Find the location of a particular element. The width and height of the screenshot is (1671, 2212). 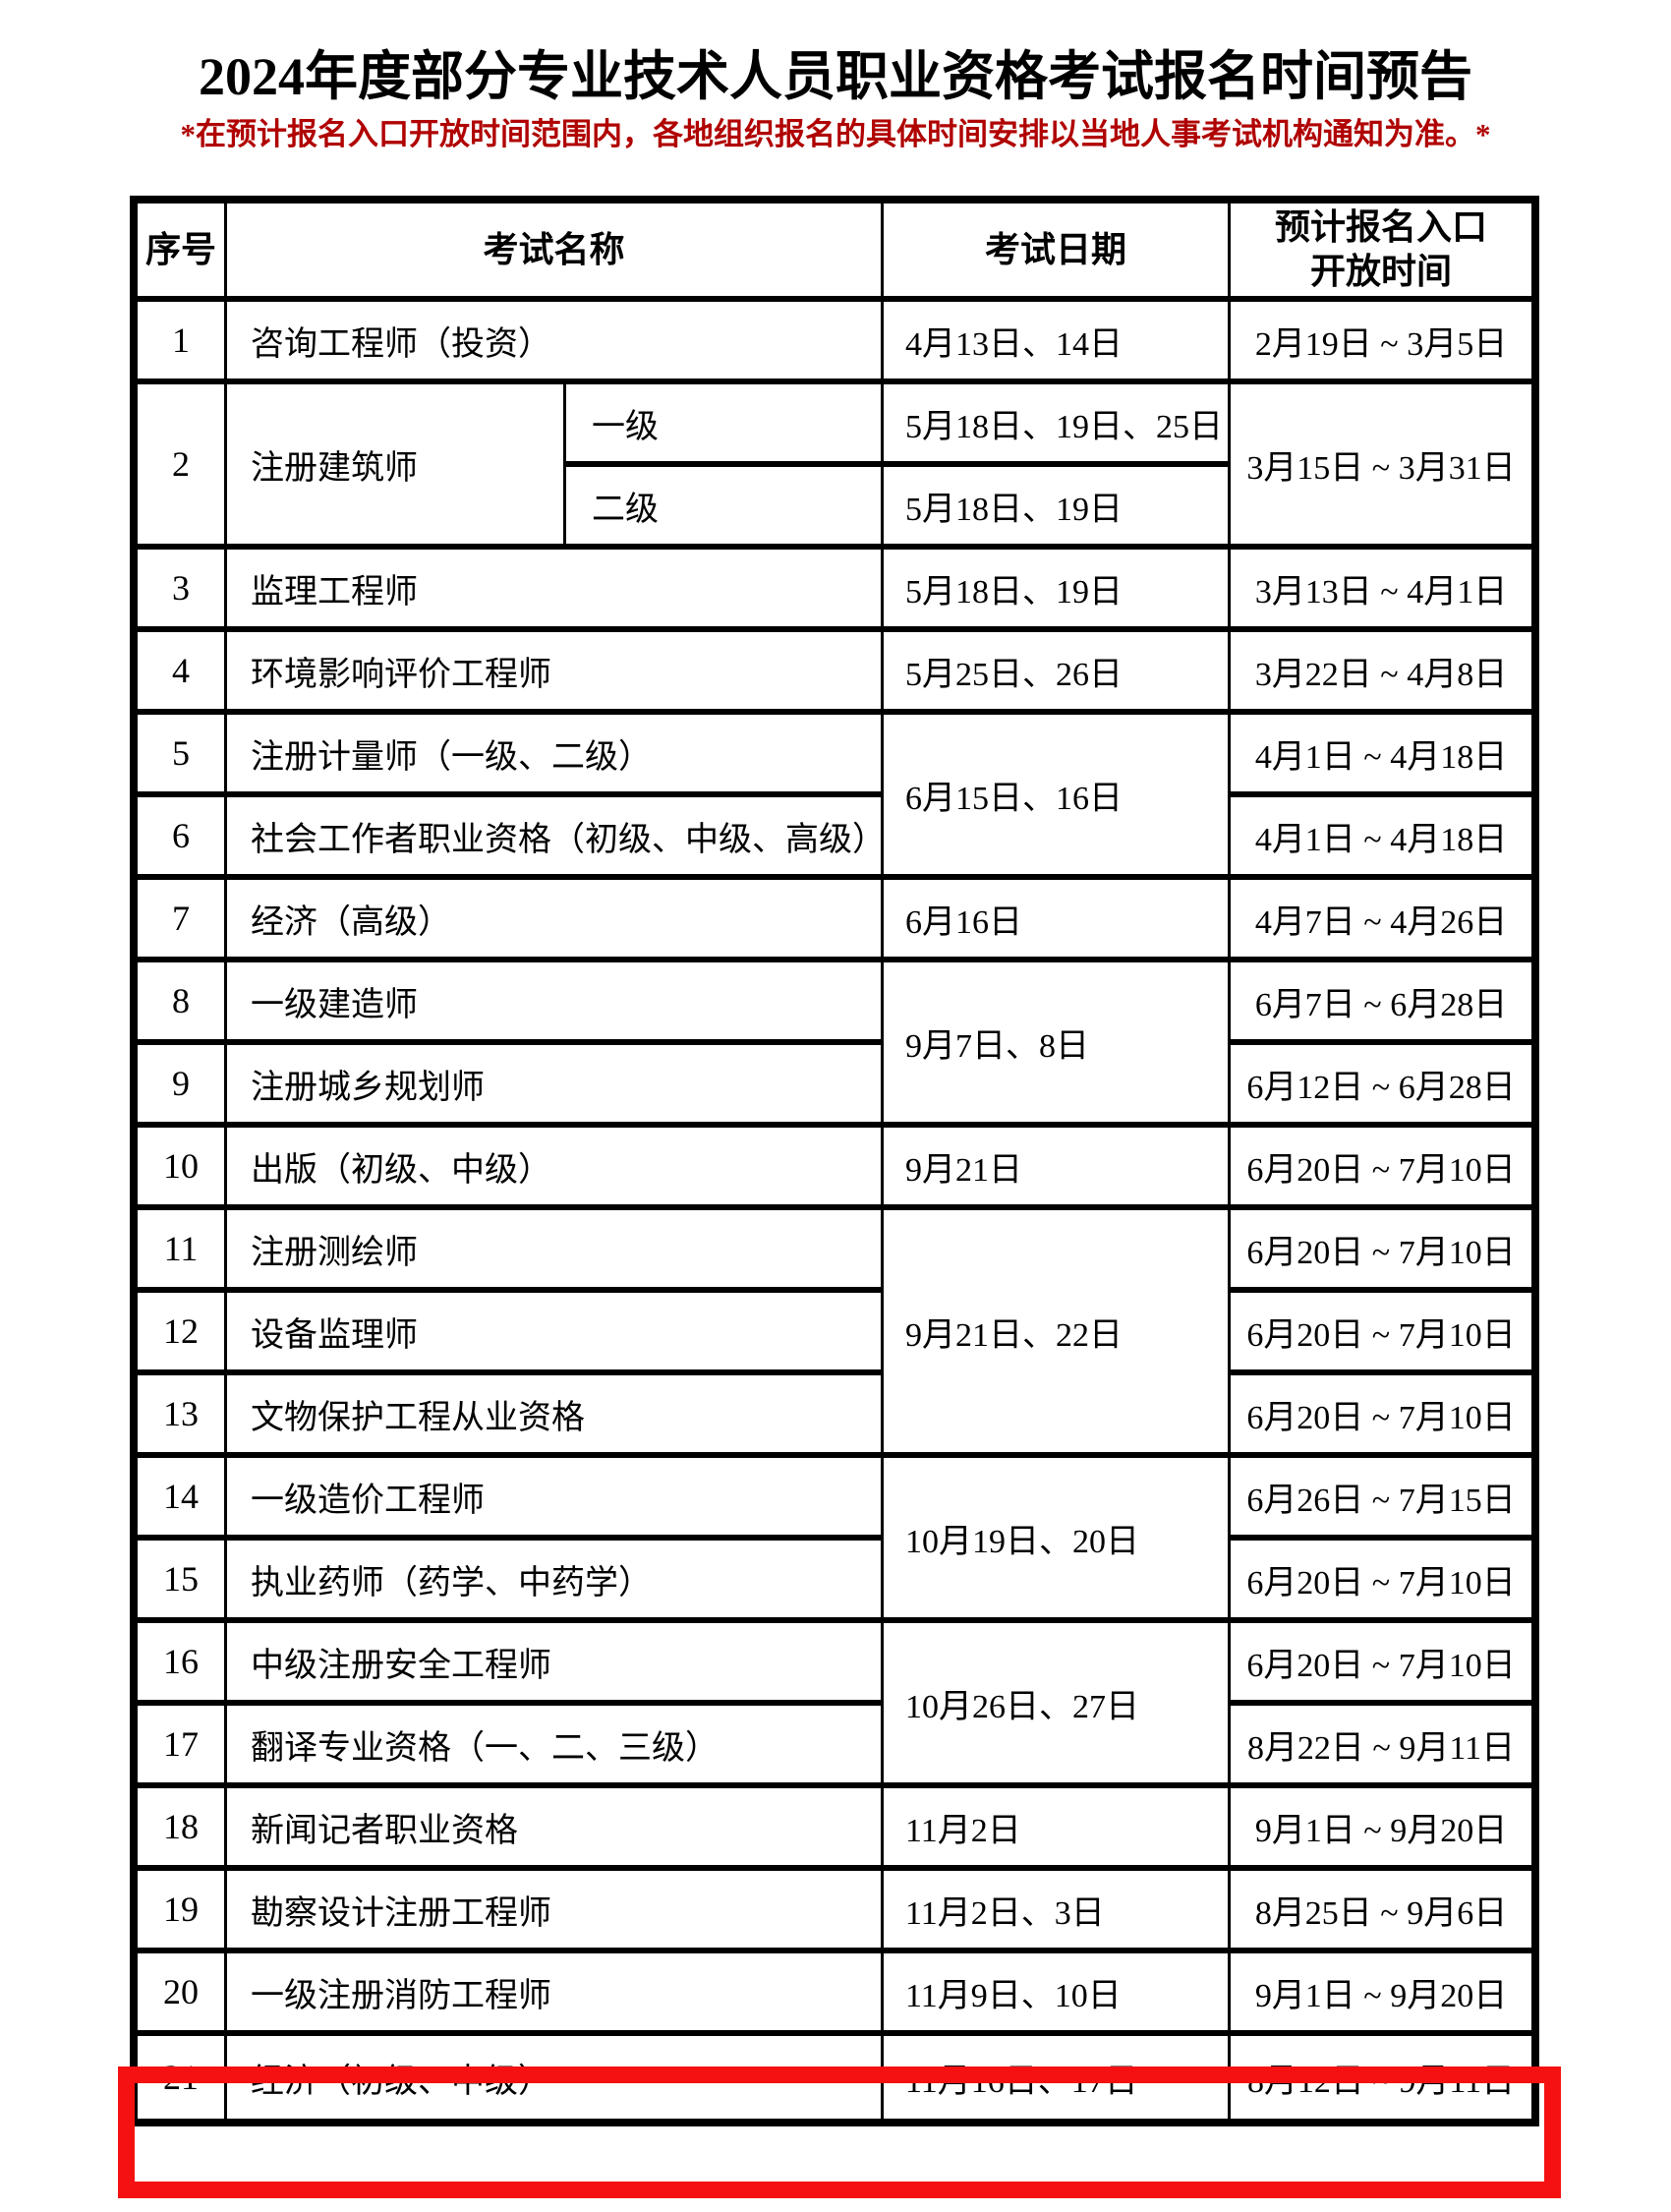

table-row-sublevel: 二级 5月18日、19日 is located at coordinates (834, 509).